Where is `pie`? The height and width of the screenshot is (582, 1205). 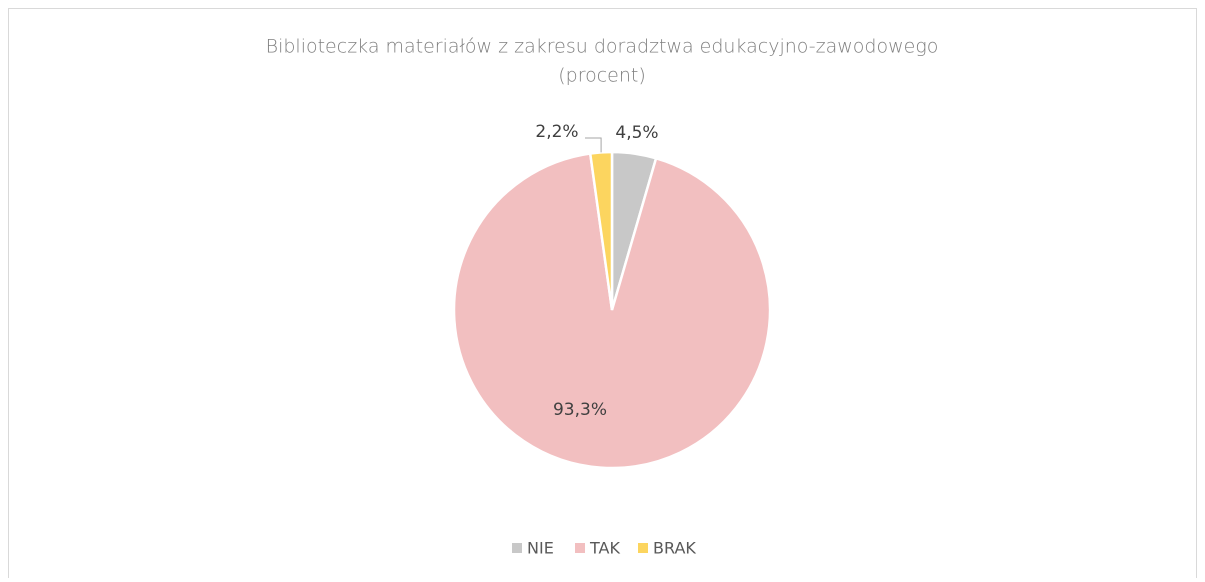 pie is located at coordinates (612, 310).